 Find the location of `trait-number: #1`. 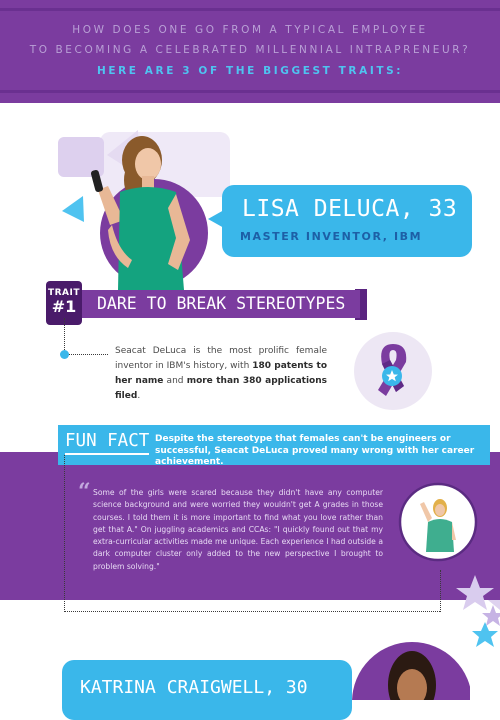

trait-number: #1 is located at coordinates (64, 306).